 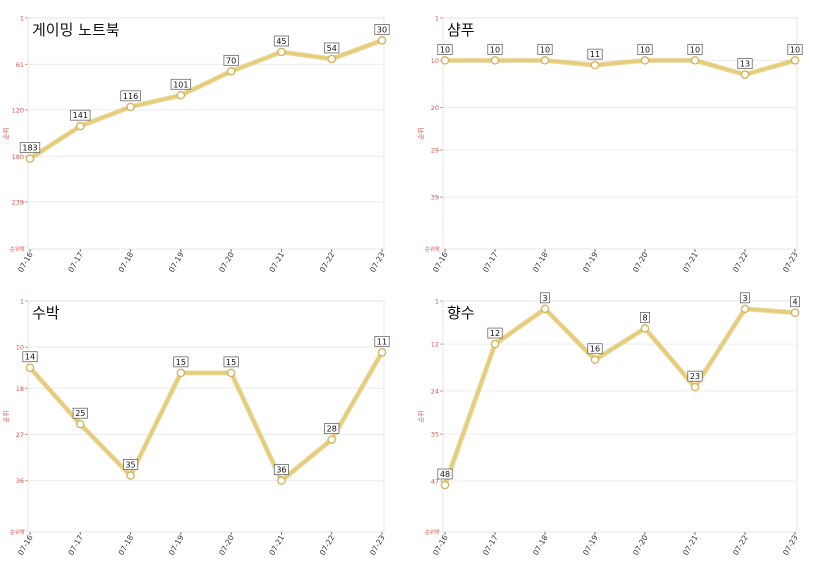 I want to click on data-label: 45, so click(x=281, y=41).